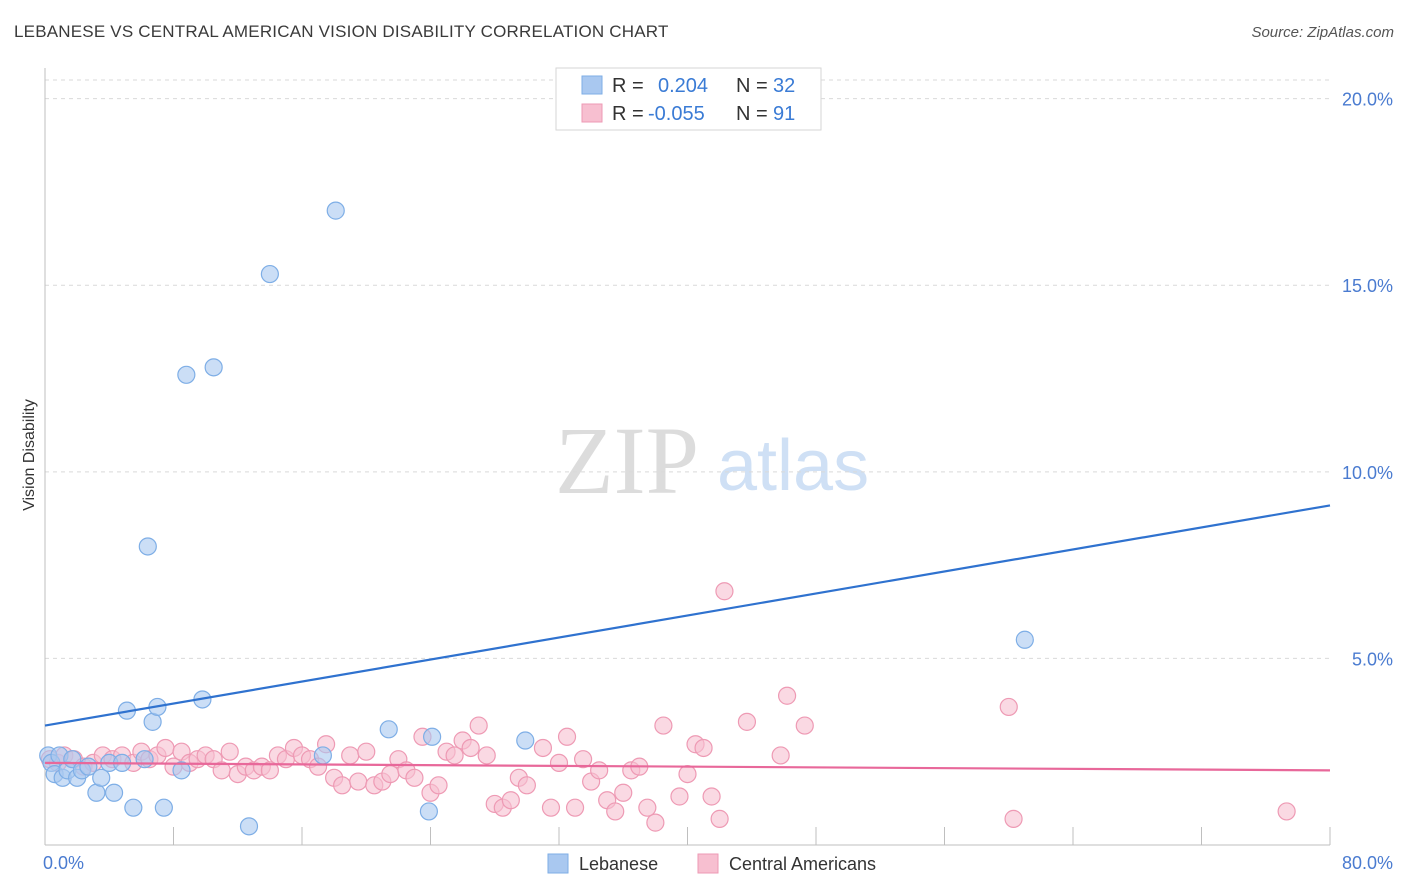 The height and width of the screenshot is (892, 1406). I want to click on legend-n-label-central-americans: N =, so click(752, 114).